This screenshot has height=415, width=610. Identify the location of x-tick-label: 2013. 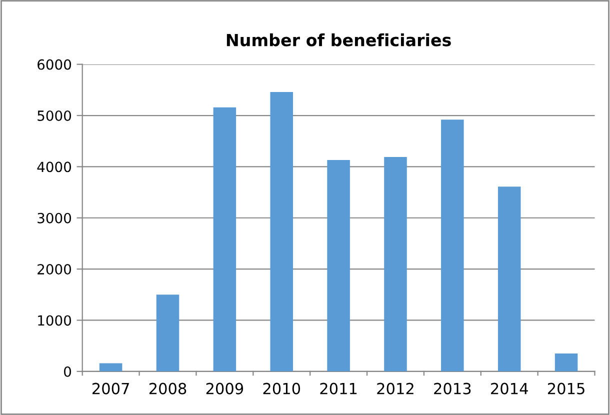
(452, 388).